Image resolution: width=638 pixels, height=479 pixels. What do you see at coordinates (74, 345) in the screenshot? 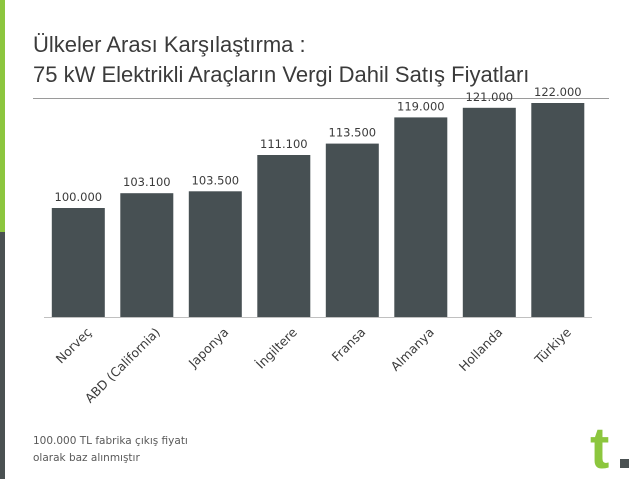
I see `category-label: Norveç` at bounding box center [74, 345].